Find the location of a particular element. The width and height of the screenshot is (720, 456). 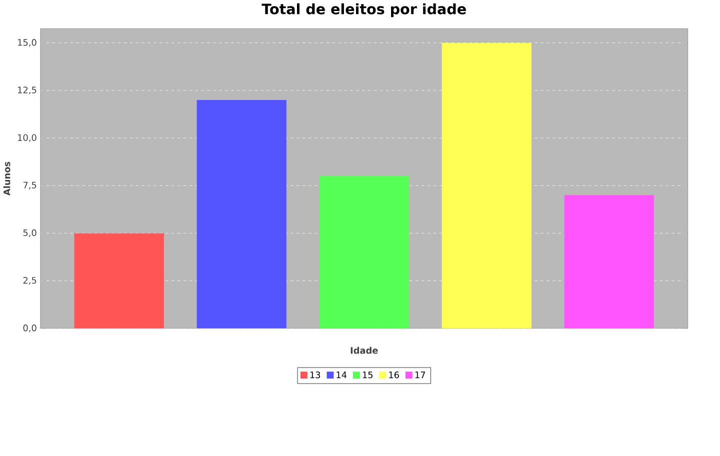

legend-label: 17 is located at coordinates (420, 375).